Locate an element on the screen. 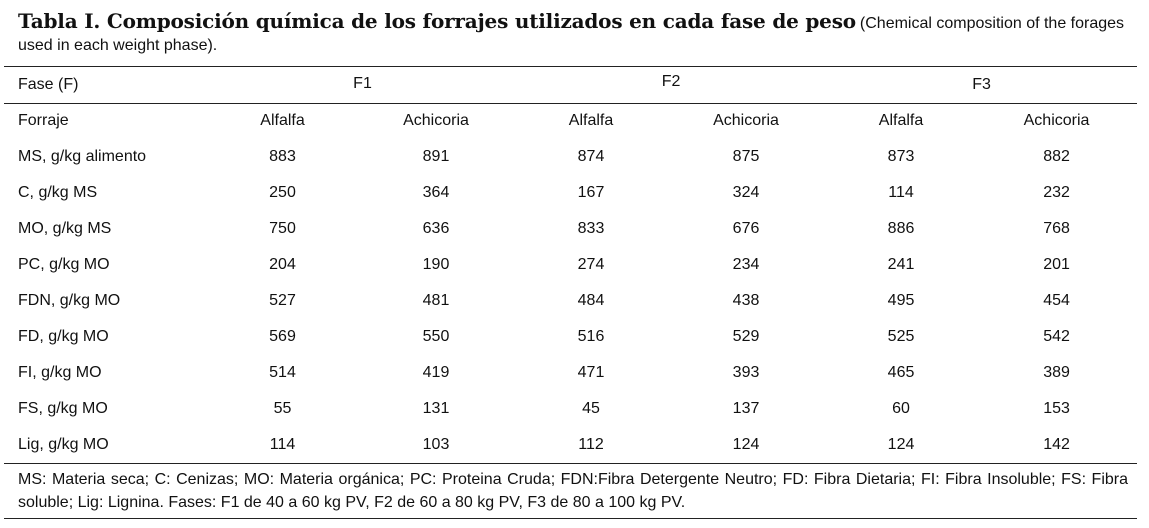 This screenshot has width=1149, height=528. body-bottom-rule is located at coordinates (570, 463).